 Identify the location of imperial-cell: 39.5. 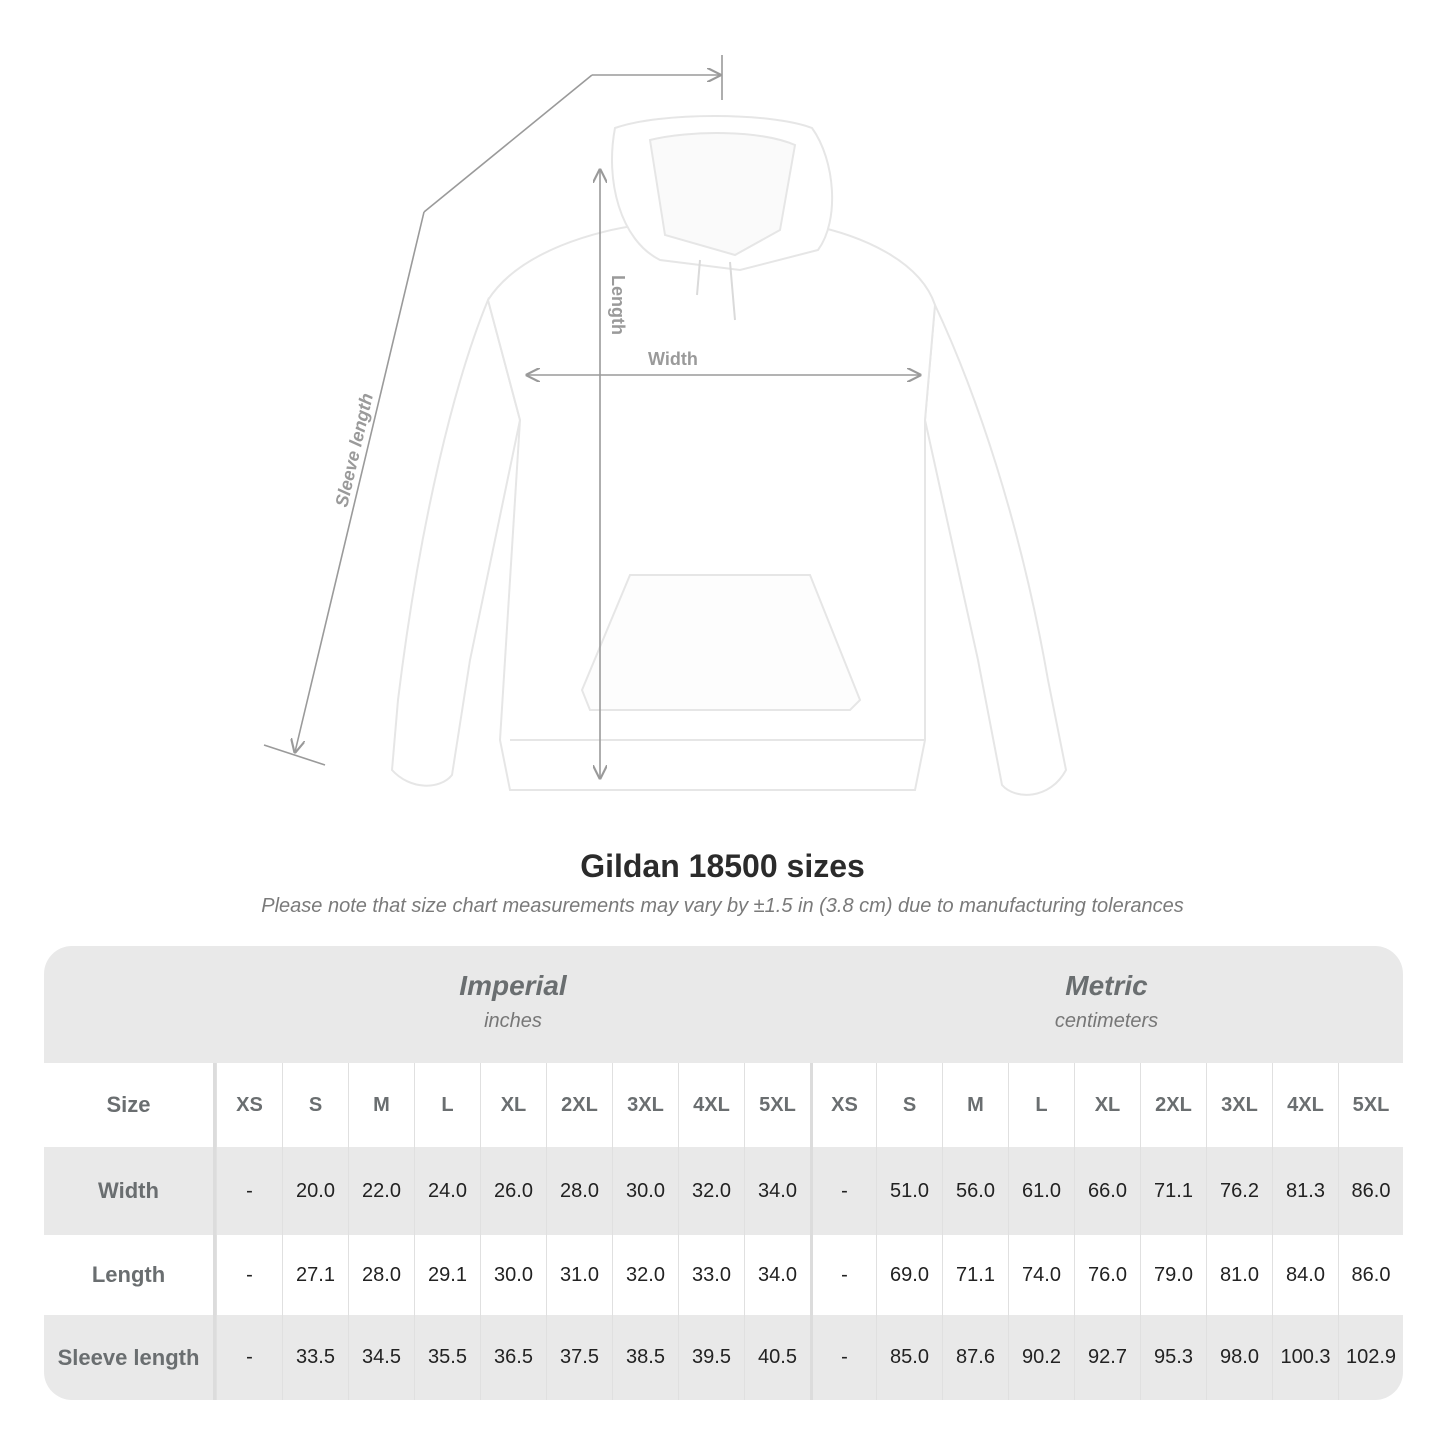
(711, 1357).